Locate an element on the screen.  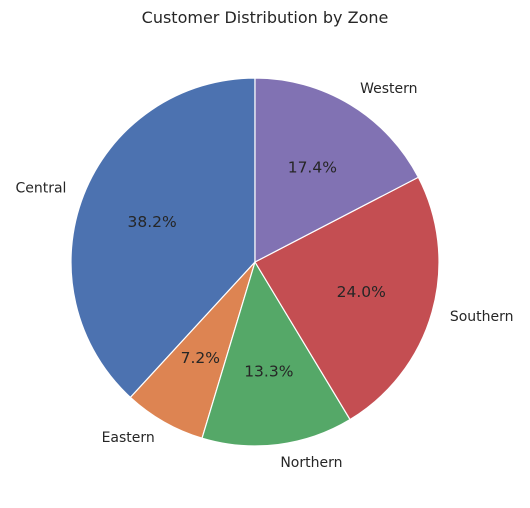
chart-title: Customer Distribution by Zone is located at coordinates (265, 17).